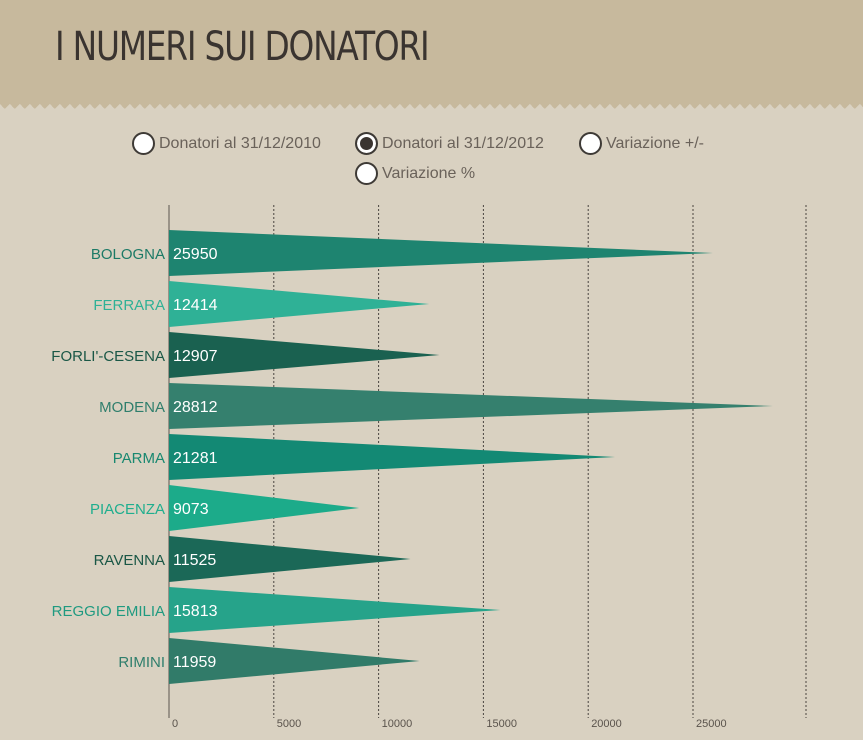 Image resolution: width=863 pixels, height=740 pixels. Describe the element at coordinates (195, 407) in the screenshot. I see `data-label: 28812` at that location.